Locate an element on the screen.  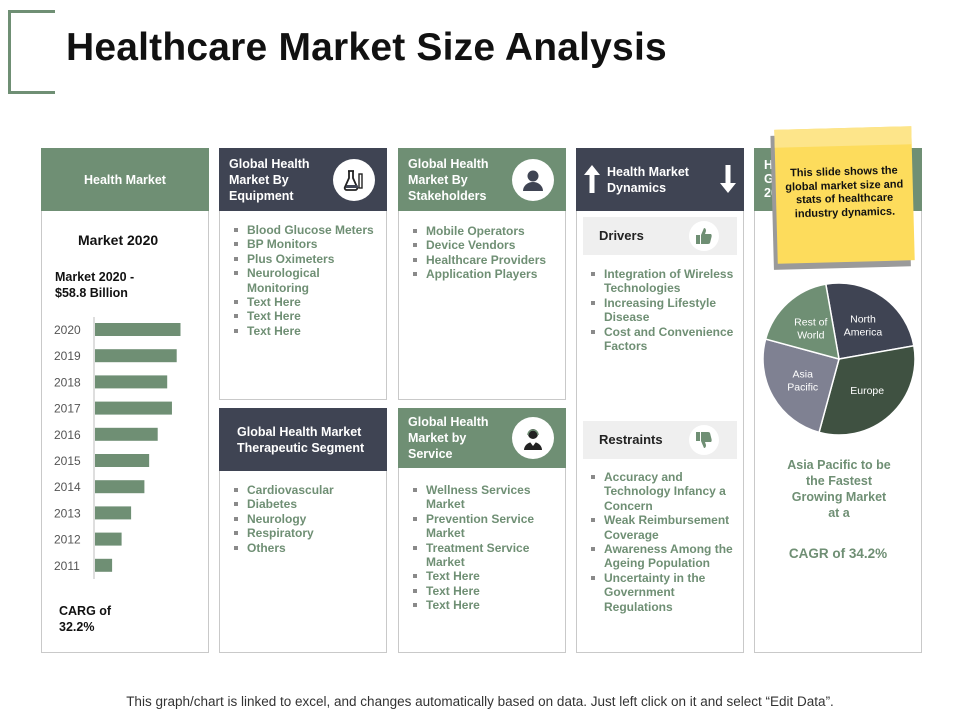
pie-label: North America is located at coordinates (863, 325).